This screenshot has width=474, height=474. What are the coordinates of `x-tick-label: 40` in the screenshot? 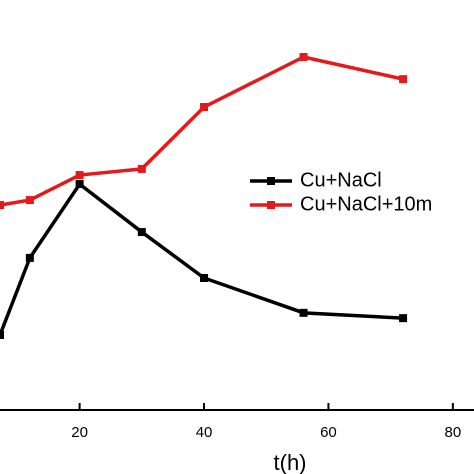 It's located at (204, 432).